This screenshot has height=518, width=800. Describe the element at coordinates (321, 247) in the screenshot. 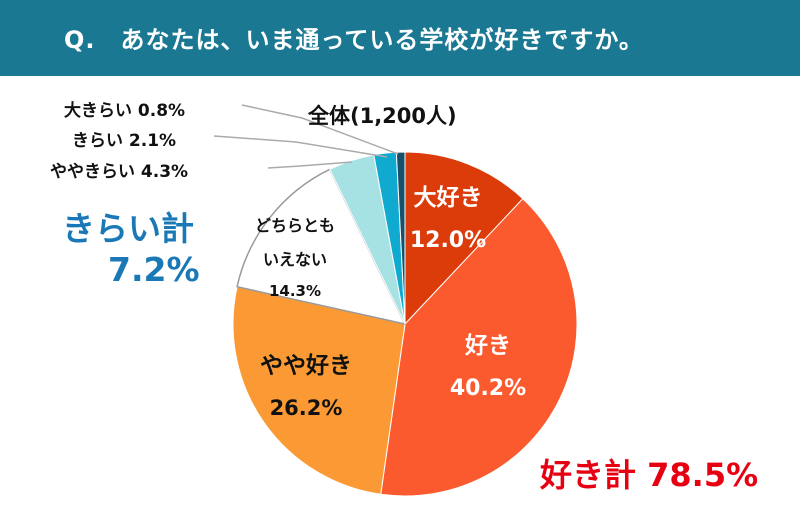

I see `pie-slice-dochira` at that location.